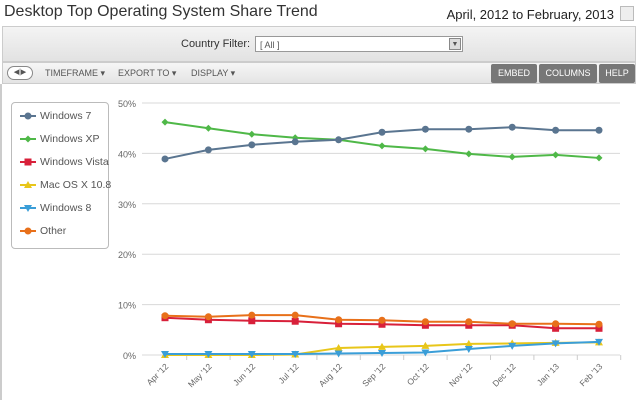 The image size is (640, 400). I want to click on x-tick-label: Nov '12, so click(460, 374).